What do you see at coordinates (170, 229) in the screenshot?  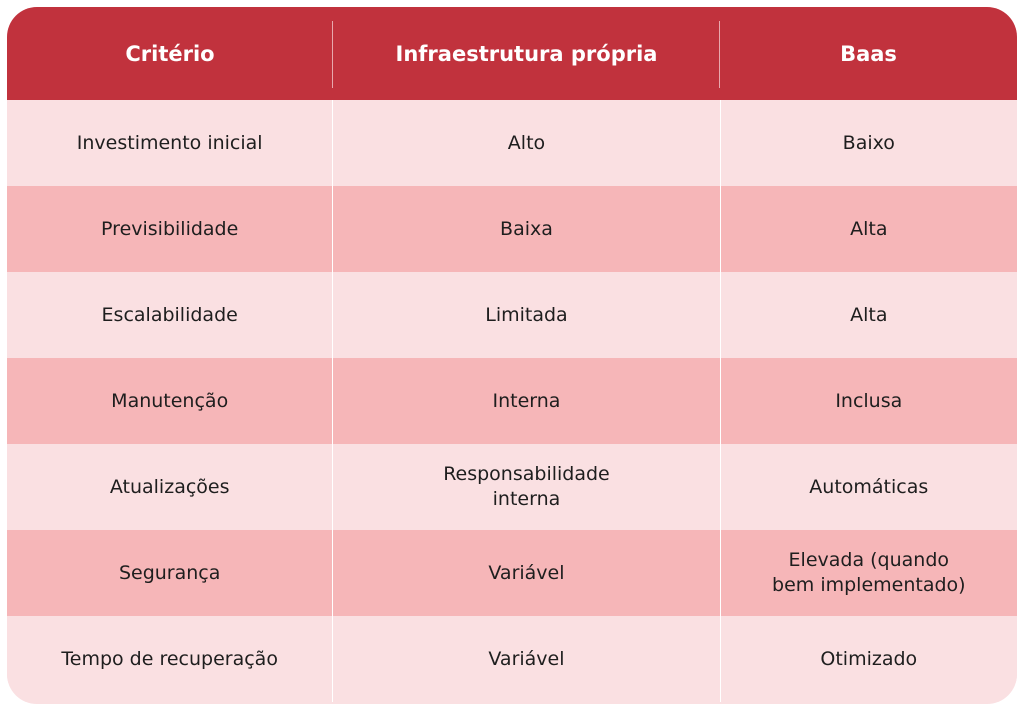 I see `criterion-cell: Previsibilidade` at bounding box center [170, 229].